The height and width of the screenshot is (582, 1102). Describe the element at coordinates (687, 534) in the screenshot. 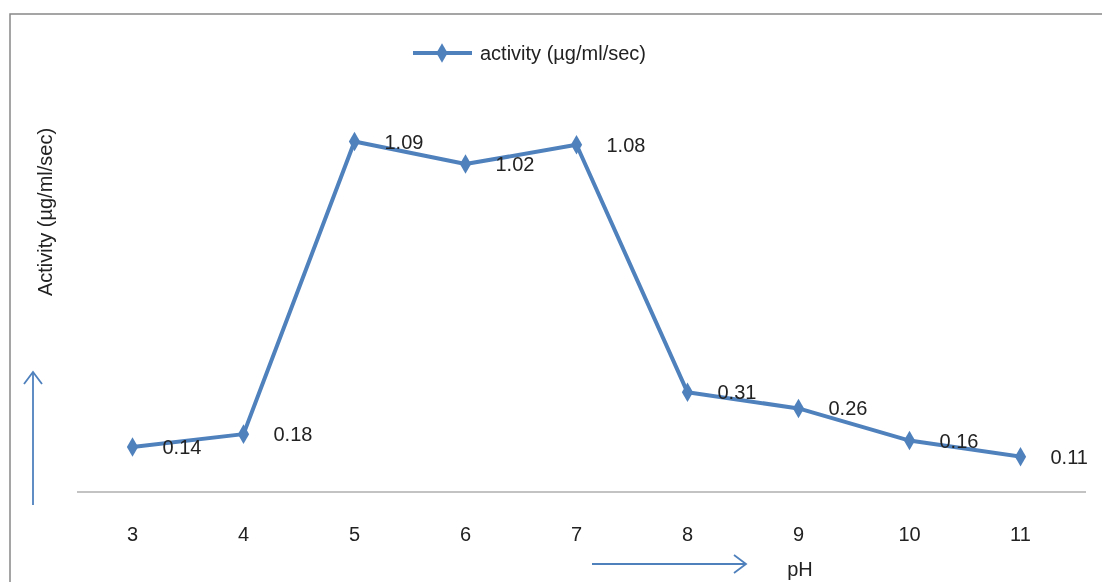

I see `x-tick-label: 8` at that location.